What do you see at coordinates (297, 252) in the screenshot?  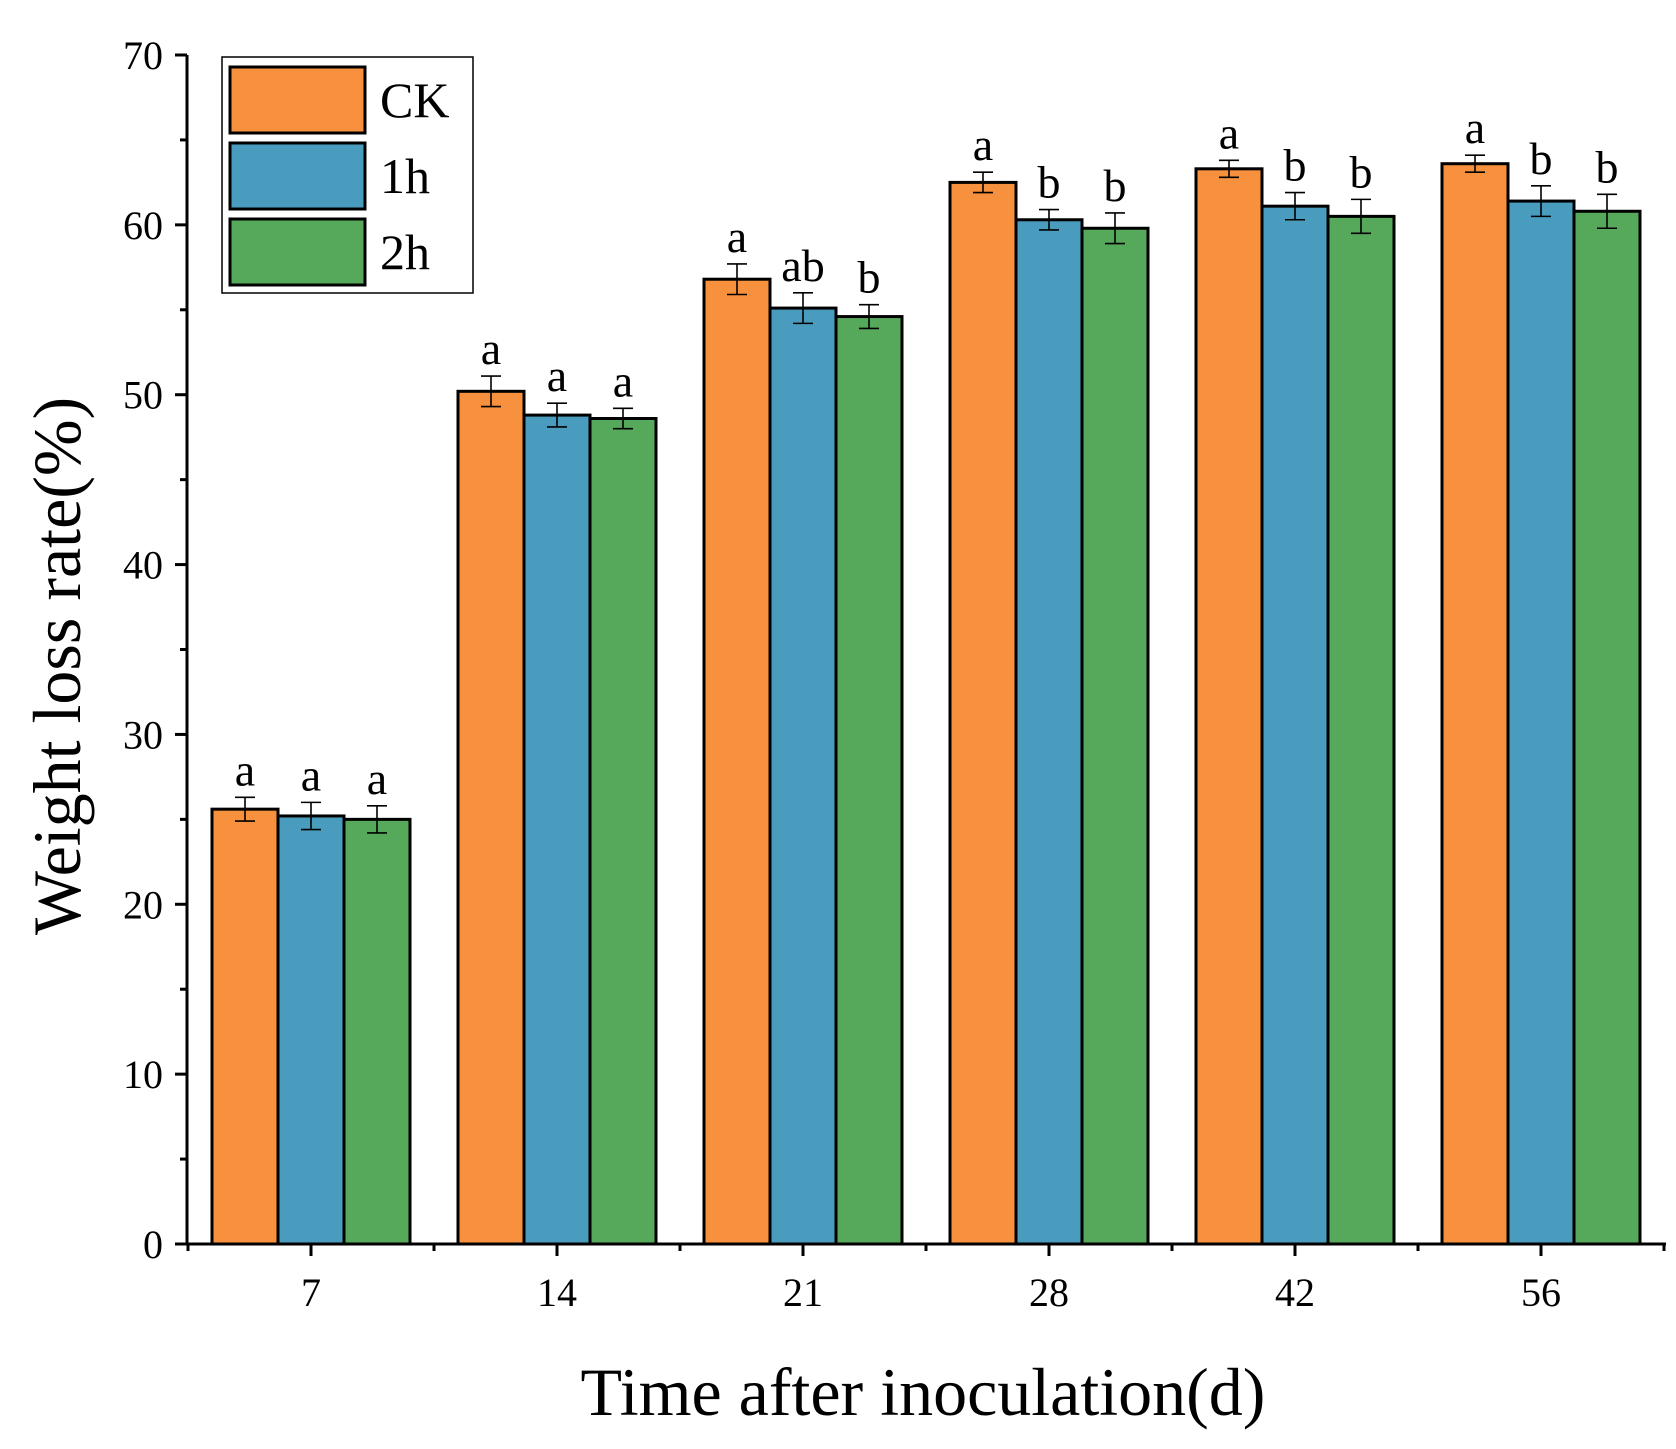 I see `legend-swatch-2h` at bounding box center [297, 252].